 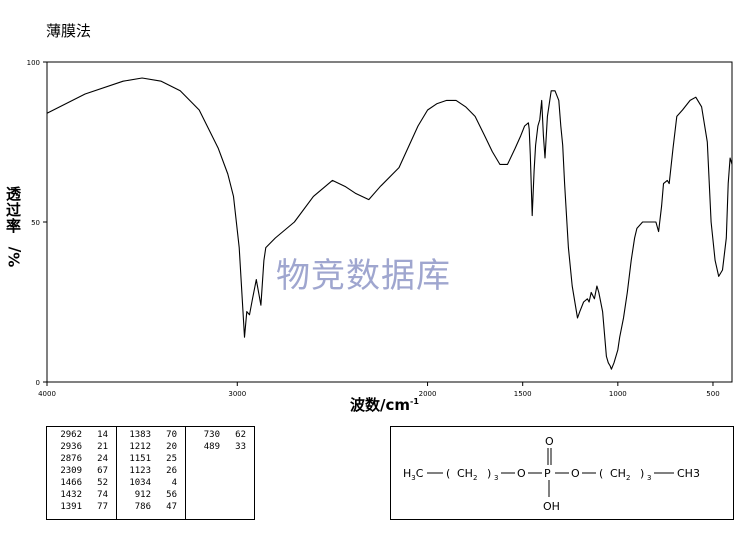 I want to click on peak-table-column: 730 62 489 33, so click(x=220, y=473).